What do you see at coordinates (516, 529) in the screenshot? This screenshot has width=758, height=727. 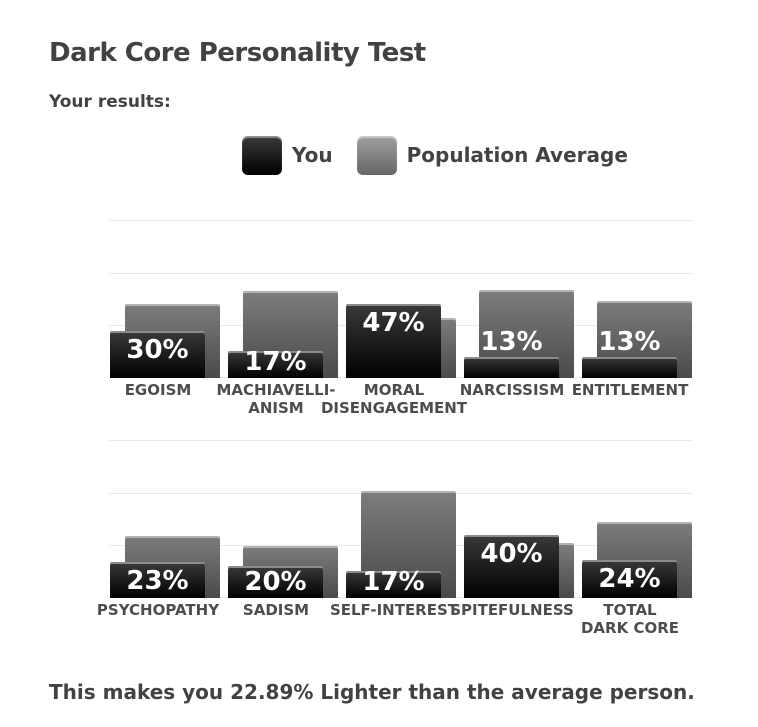 I see `chart-cell-spitefulness: 40% SPITEFULNESS` at bounding box center [516, 529].